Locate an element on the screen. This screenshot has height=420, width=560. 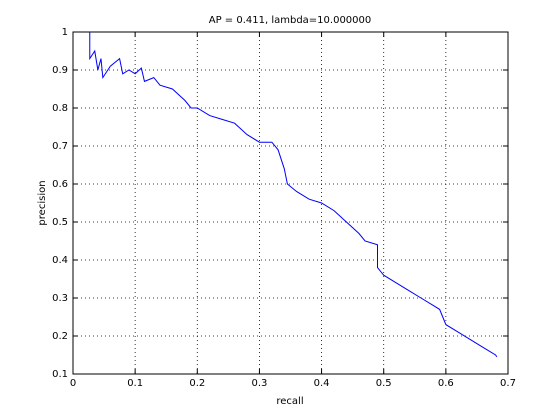
chart-title: AP = 0.411, lambda=10.000000 is located at coordinates (290, 20).